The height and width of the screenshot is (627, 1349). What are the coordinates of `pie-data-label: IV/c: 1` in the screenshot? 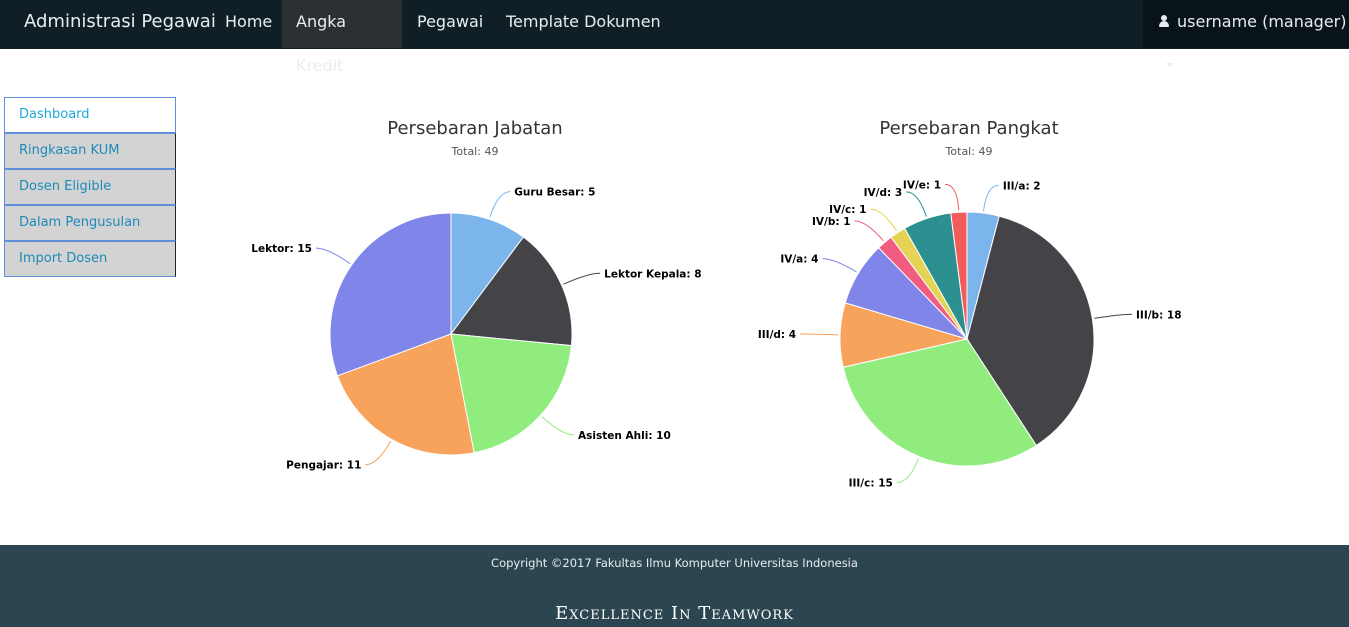 It's located at (847, 210).